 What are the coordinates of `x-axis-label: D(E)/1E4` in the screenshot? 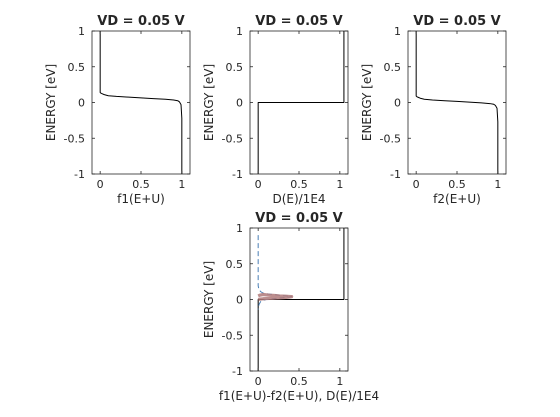 It's located at (298, 199).